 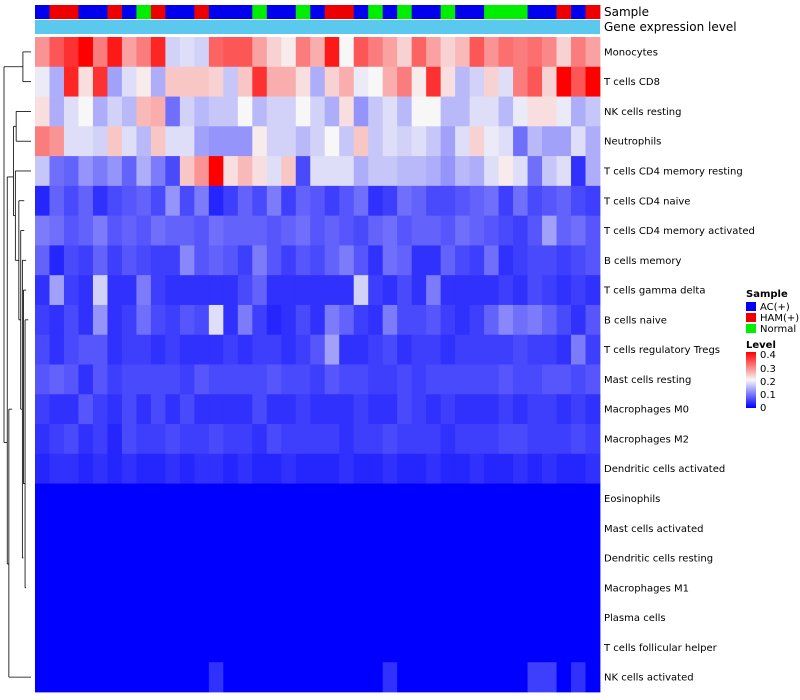 I want to click on gene-expression-annotation-bar, so click(x=317, y=27).